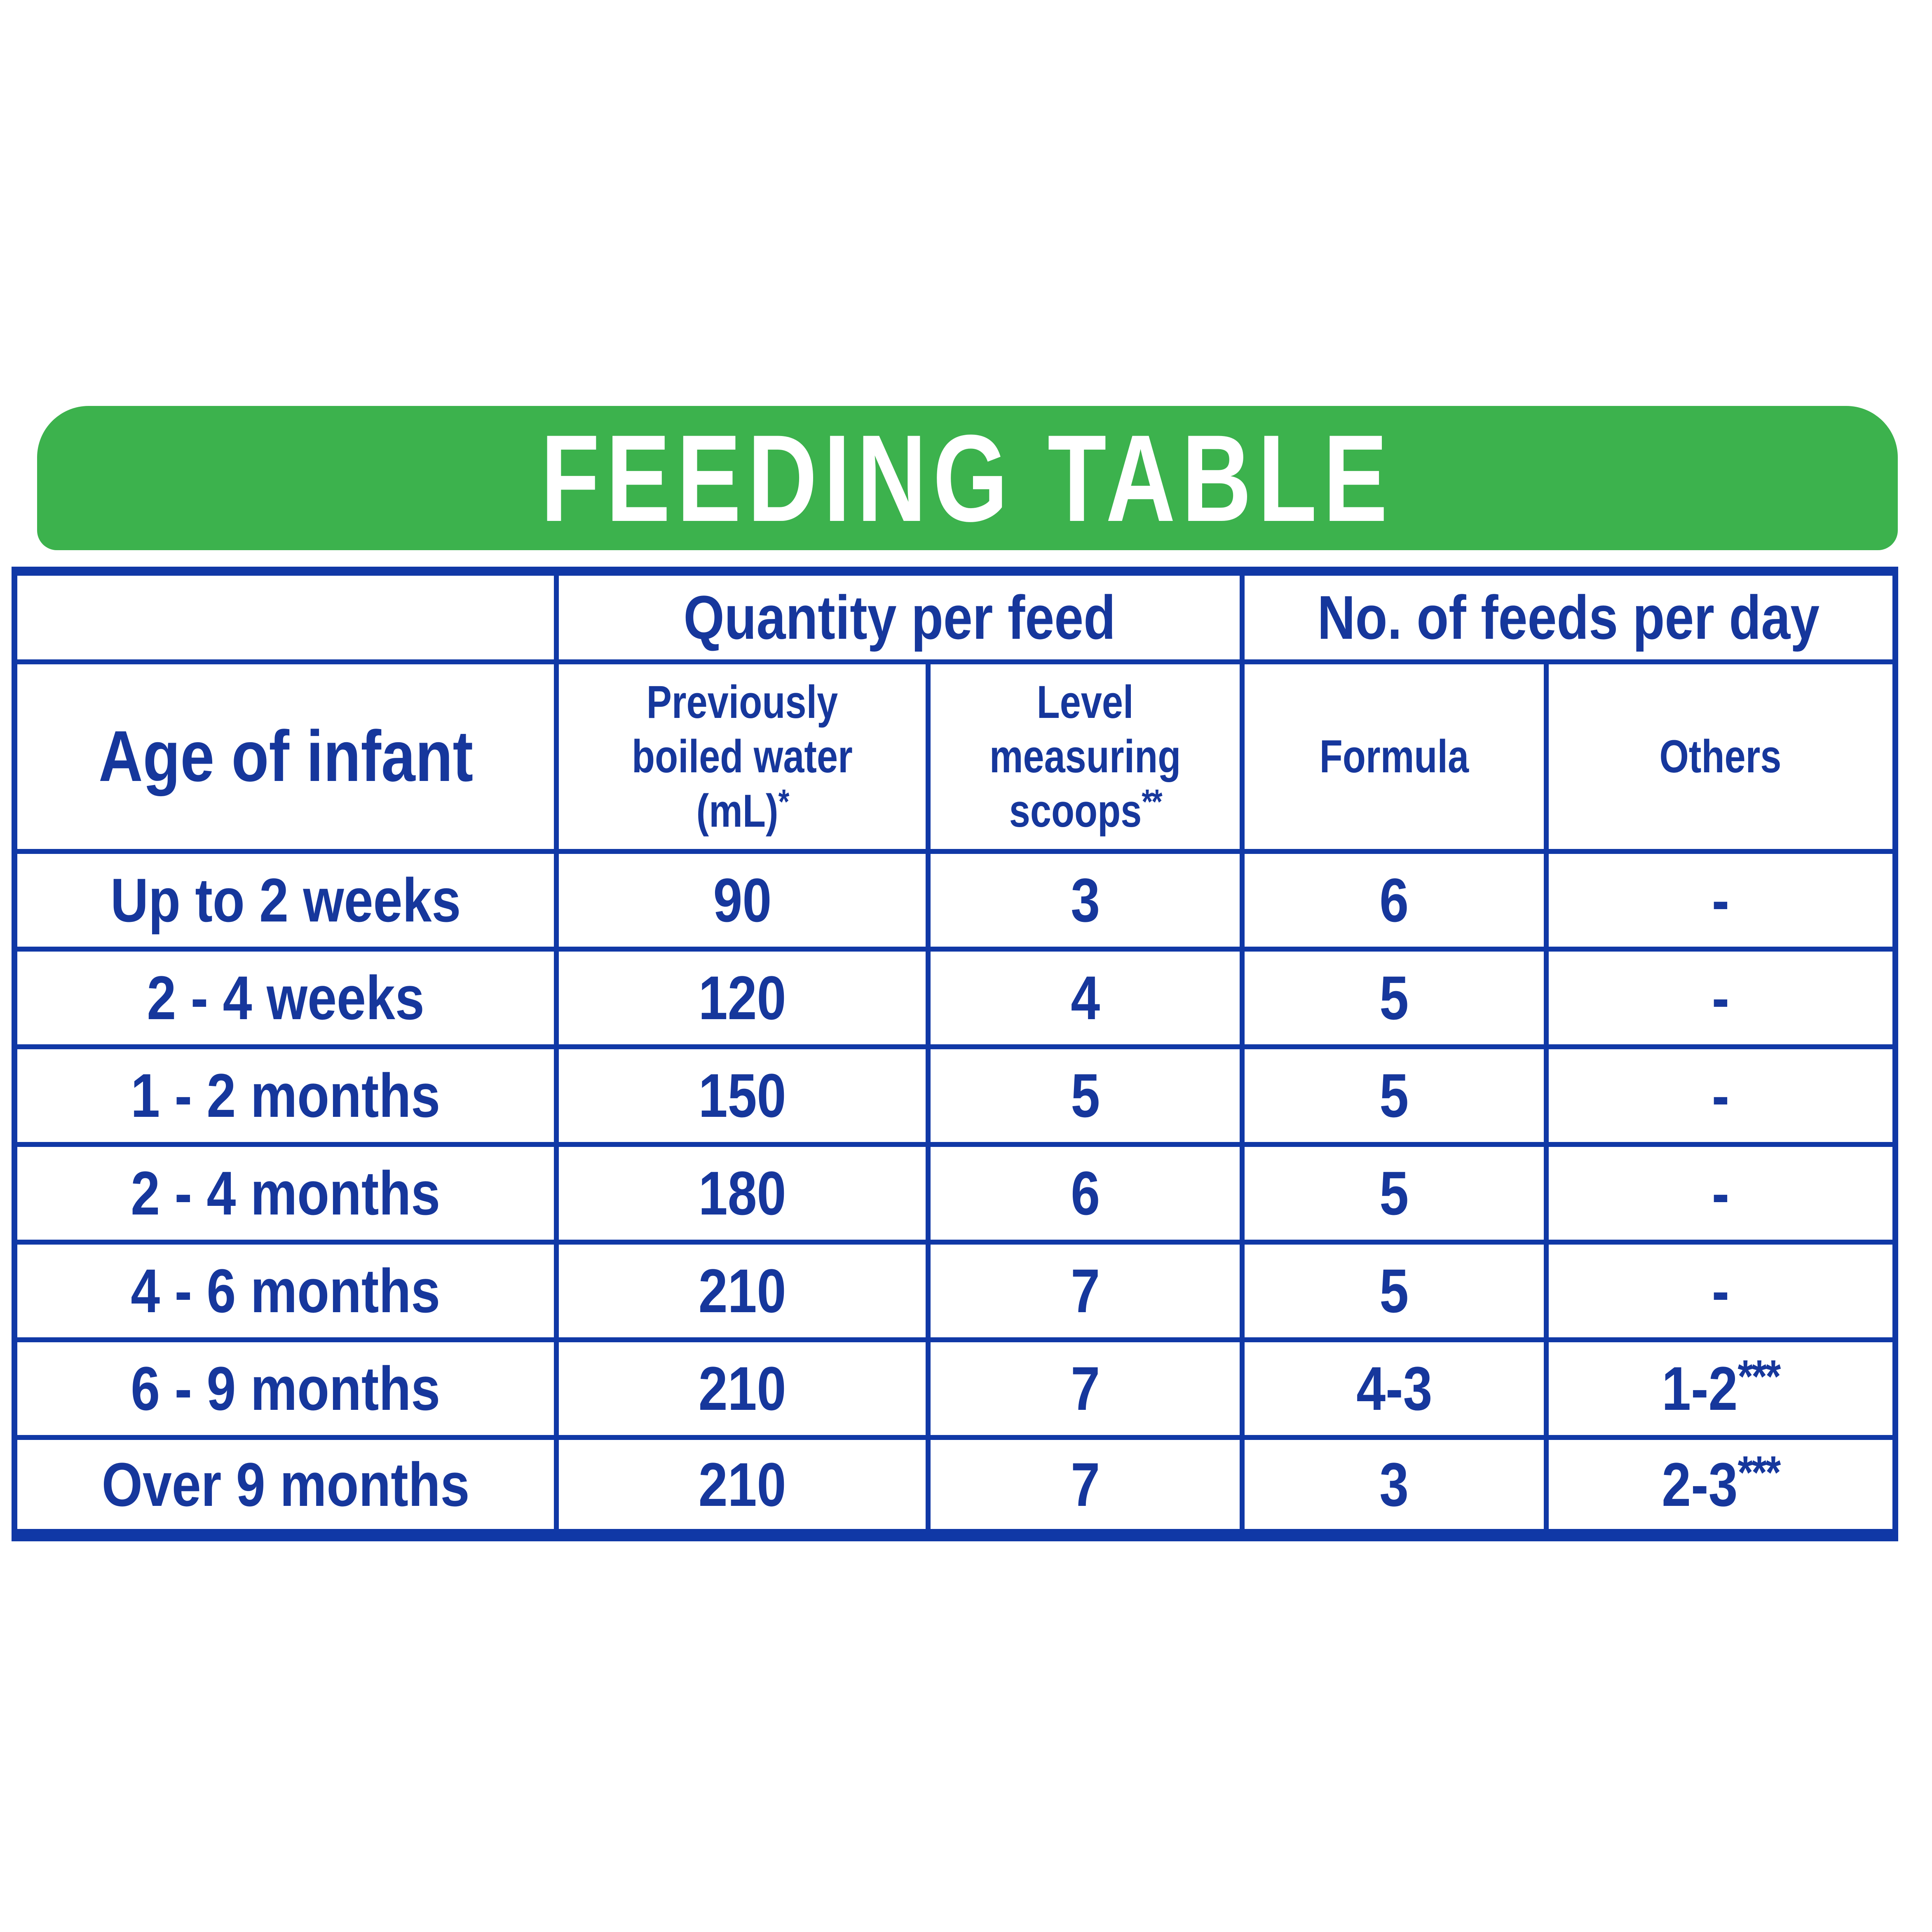 This screenshot has width=1932, height=1932. I want to click on col-header-others-label: Others, so click(1721, 756).